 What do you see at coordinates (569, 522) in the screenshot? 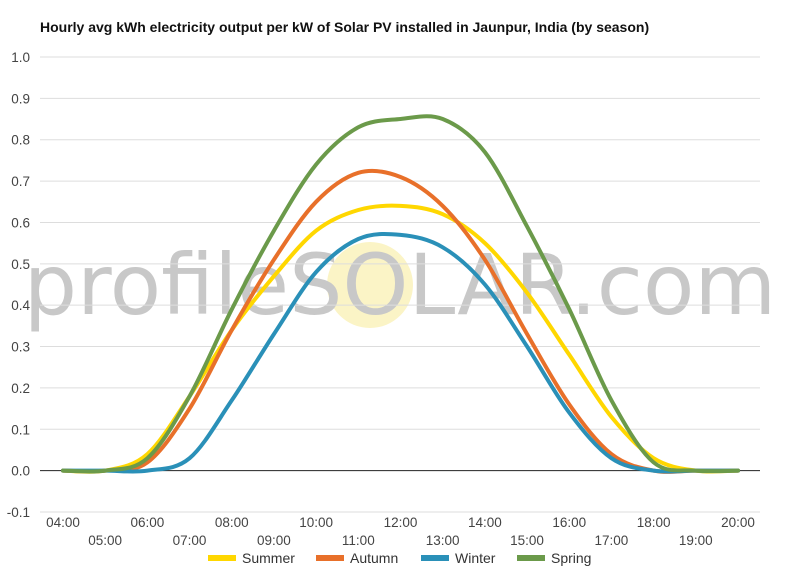
I see `x-tick-label: 16:00` at bounding box center [569, 522].